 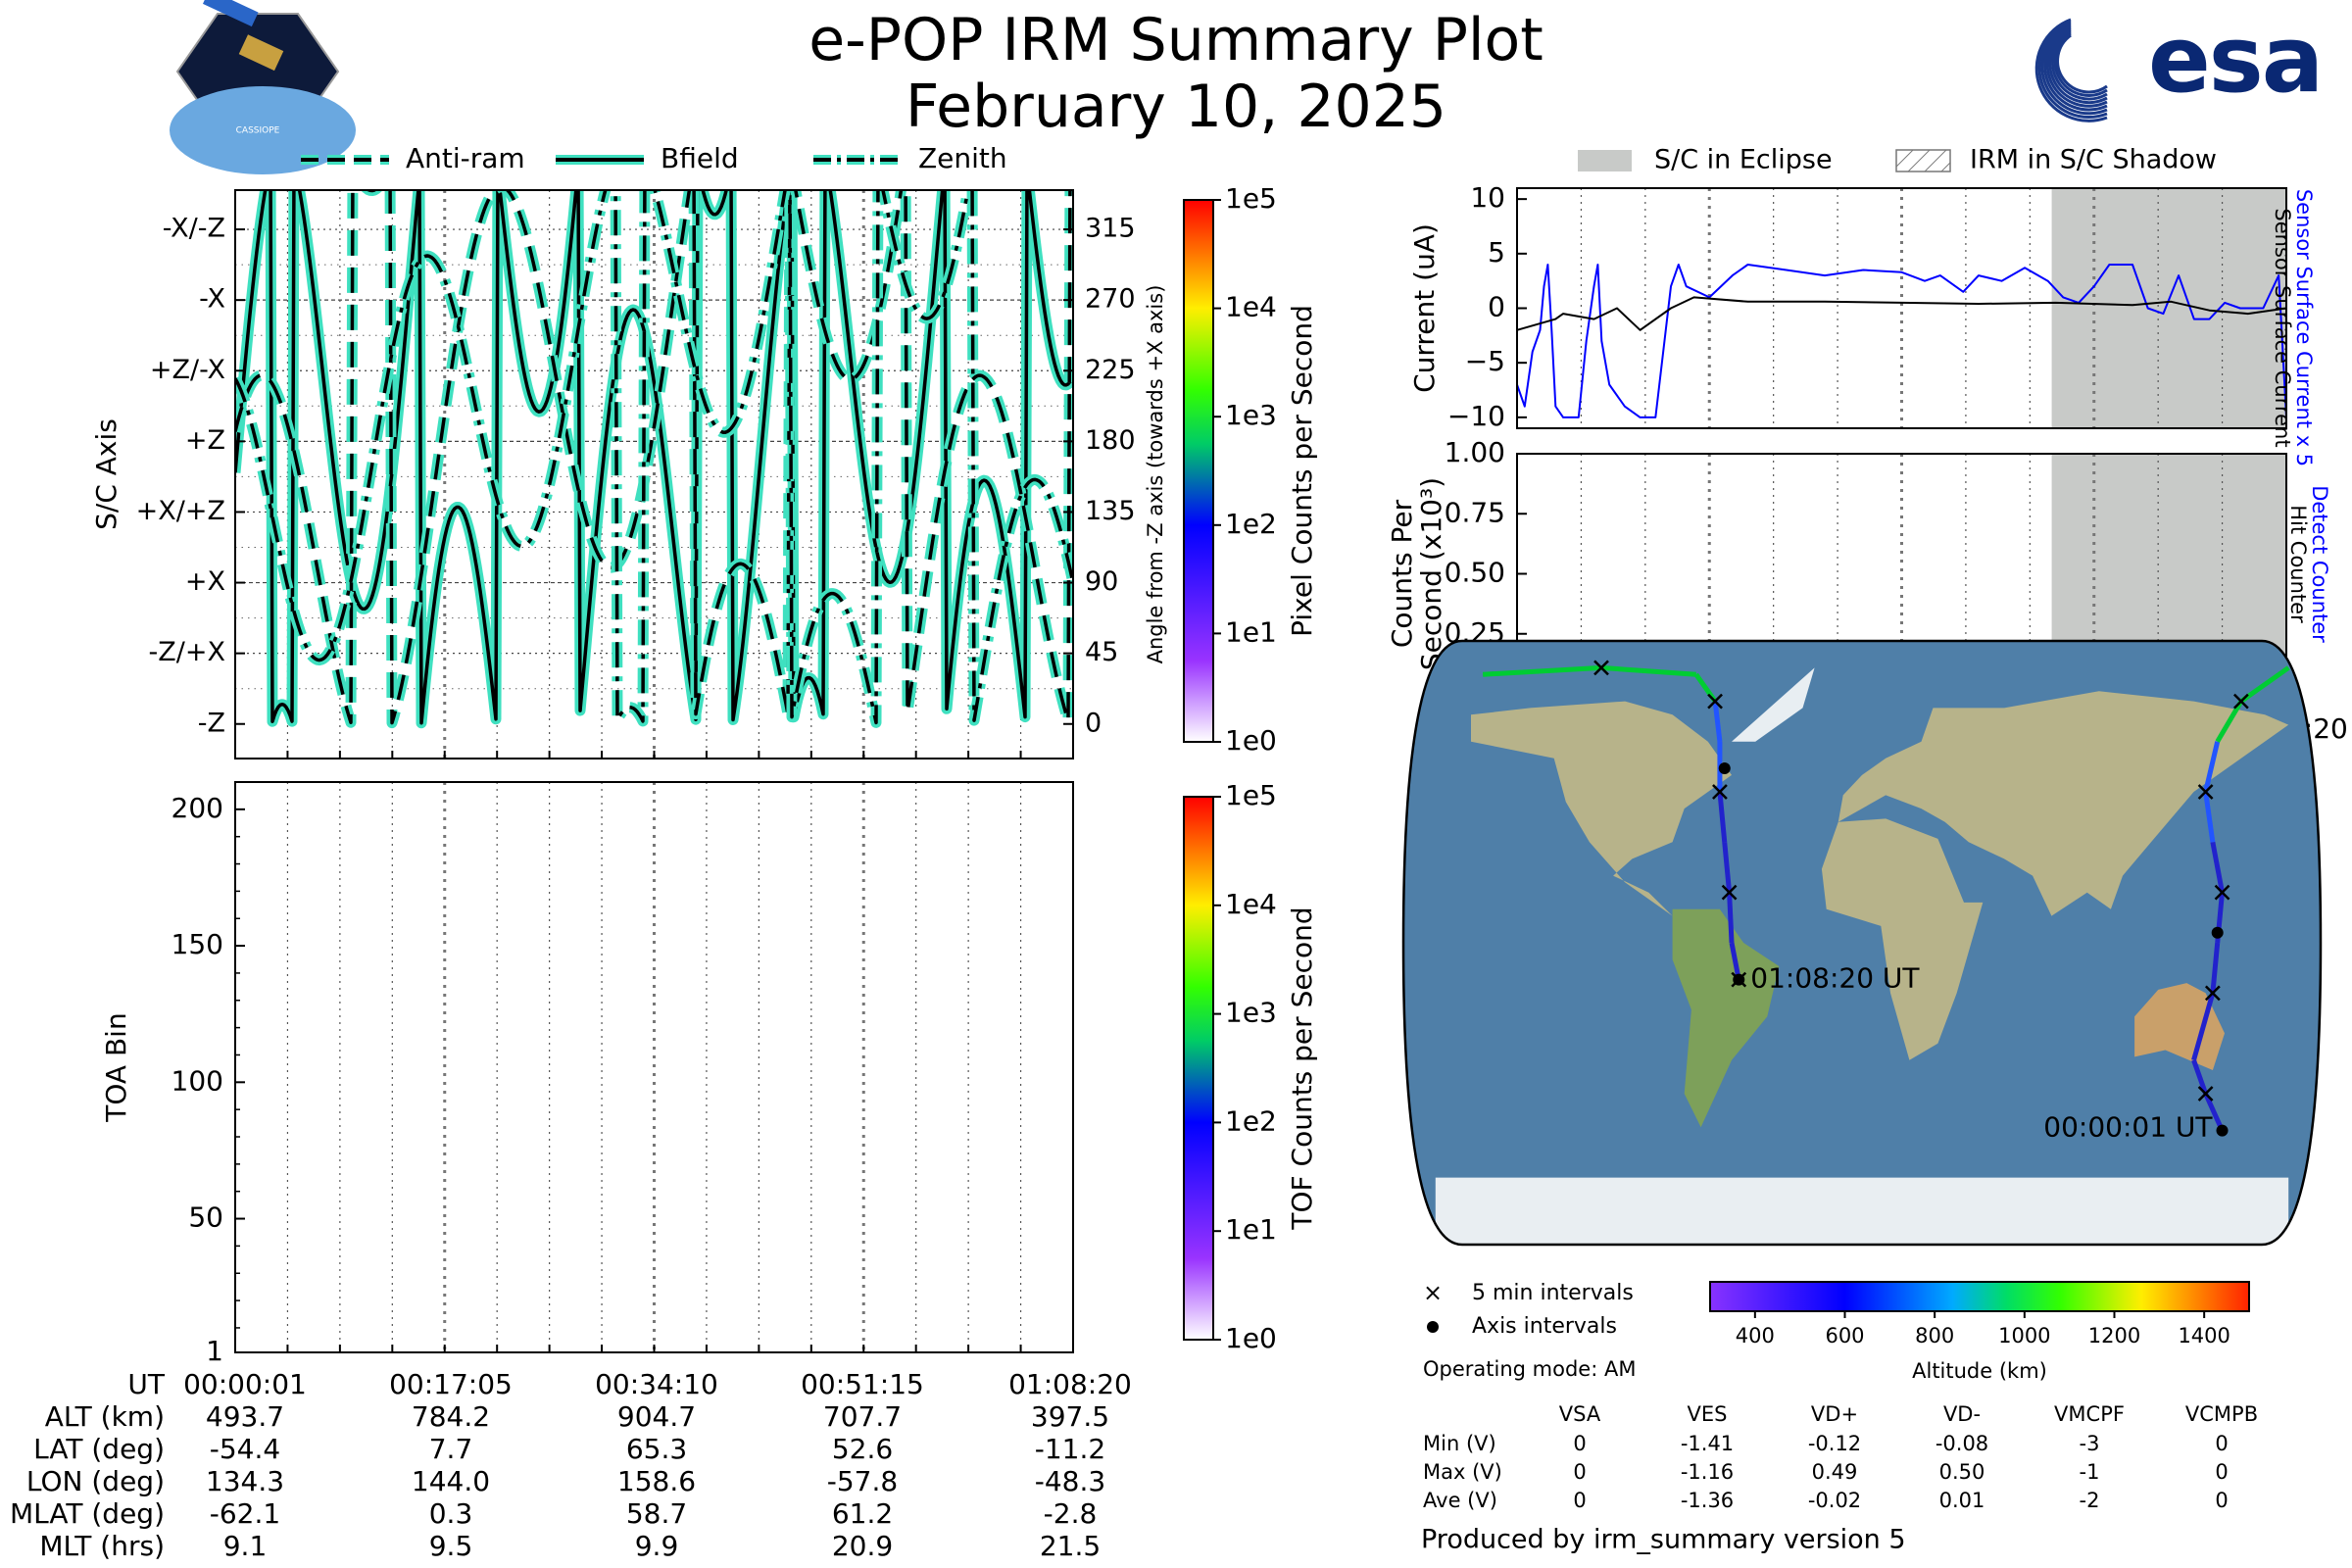 What do you see at coordinates (1251, 740) in the screenshot?
I see `colorbar-tick-label: 1e0` at bounding box center [1251, 740].